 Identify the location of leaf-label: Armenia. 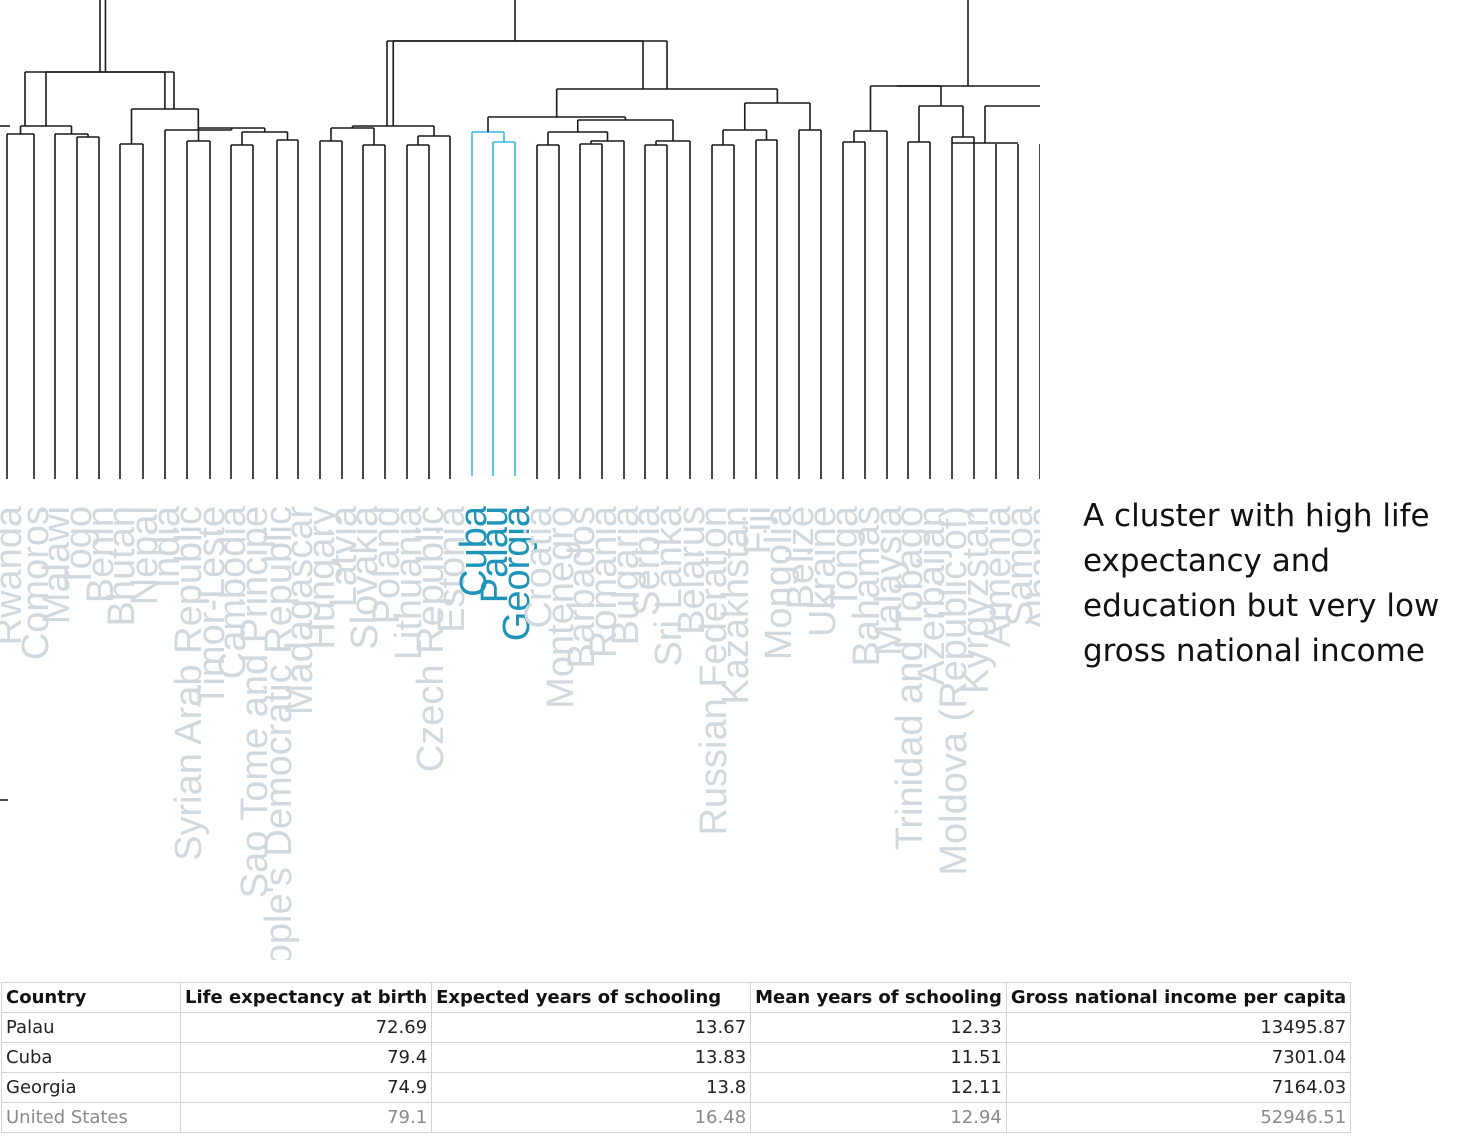
(998, 576).